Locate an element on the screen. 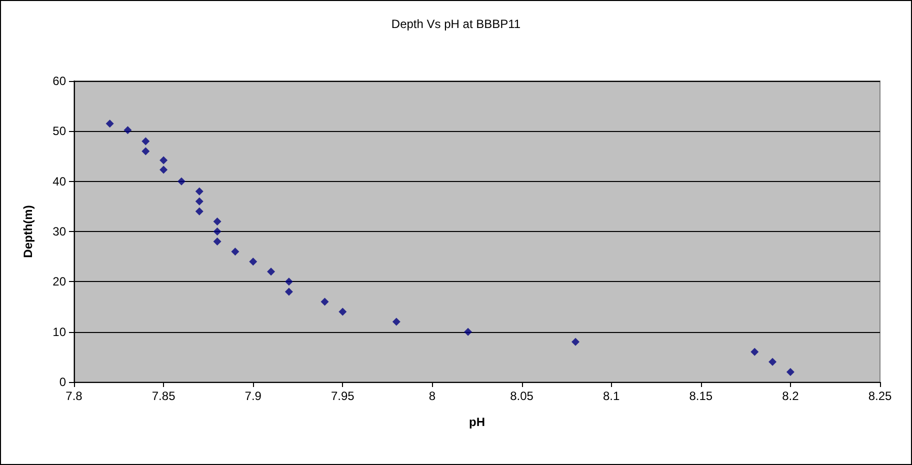 This screenshot has width=912, height=465. x-tick-label: 8.15 is located at coordinates (701, 396).